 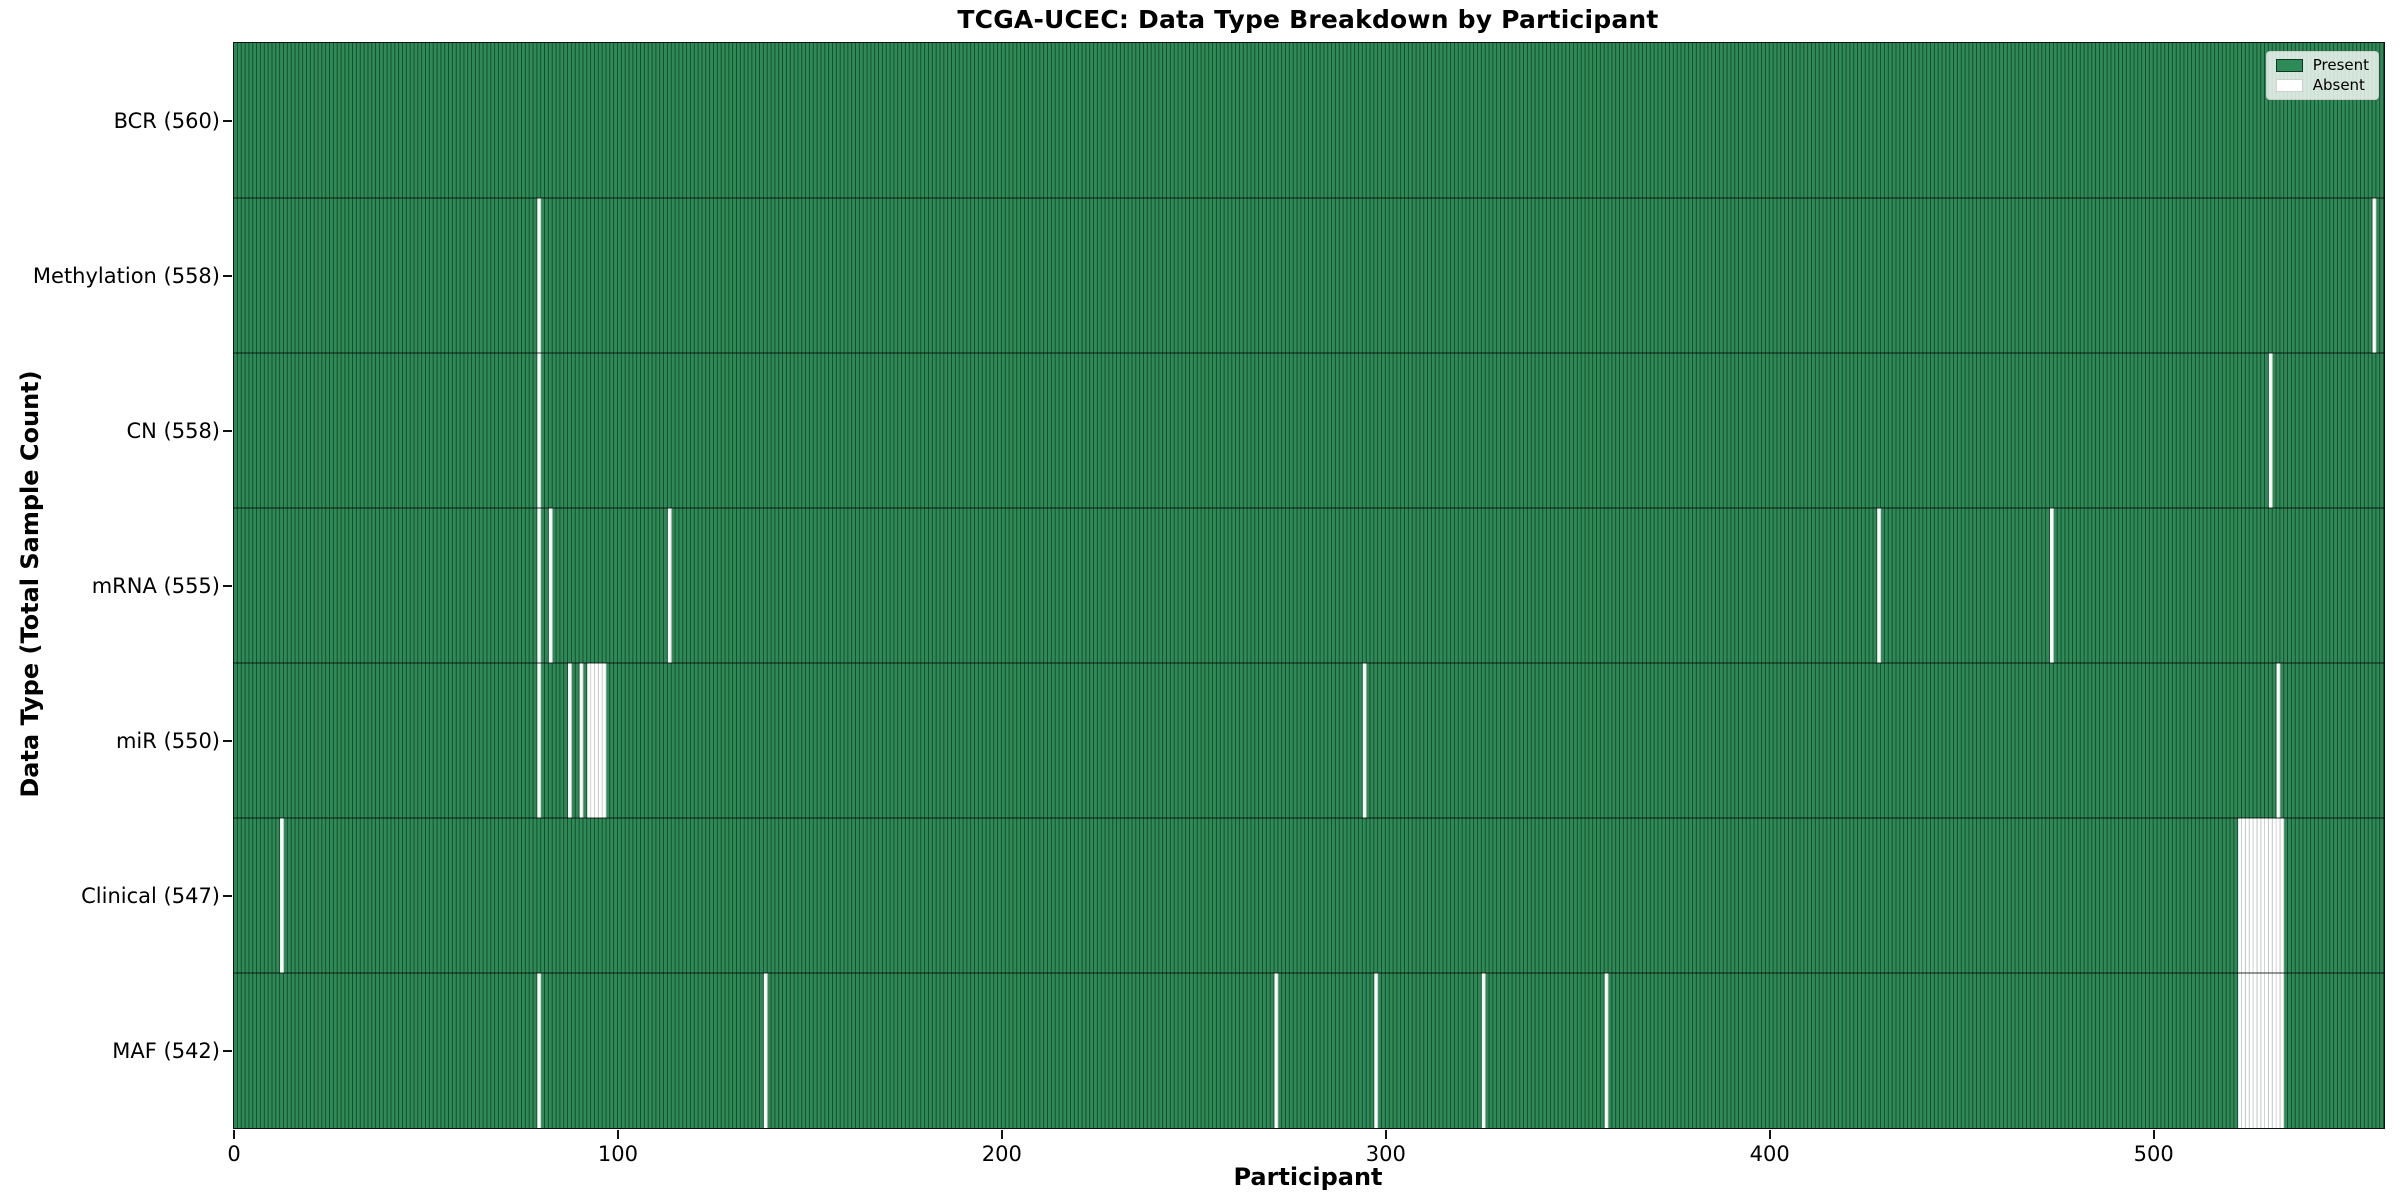 What do you see at coordinates (1308, 1177) in the screenshot?
I see `x-axis-label: Participant` at bounding box center [1308, 1177].